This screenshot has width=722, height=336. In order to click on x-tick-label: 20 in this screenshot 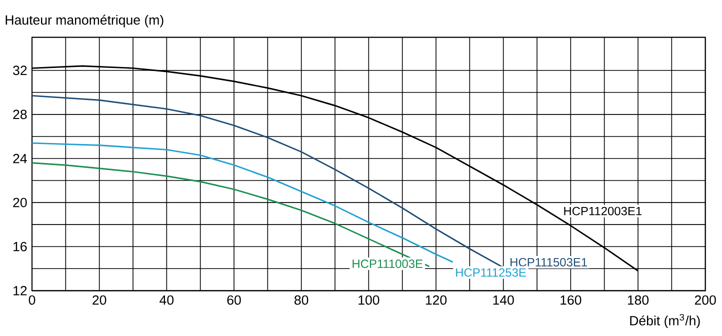, I will do `click(99, 300)`.